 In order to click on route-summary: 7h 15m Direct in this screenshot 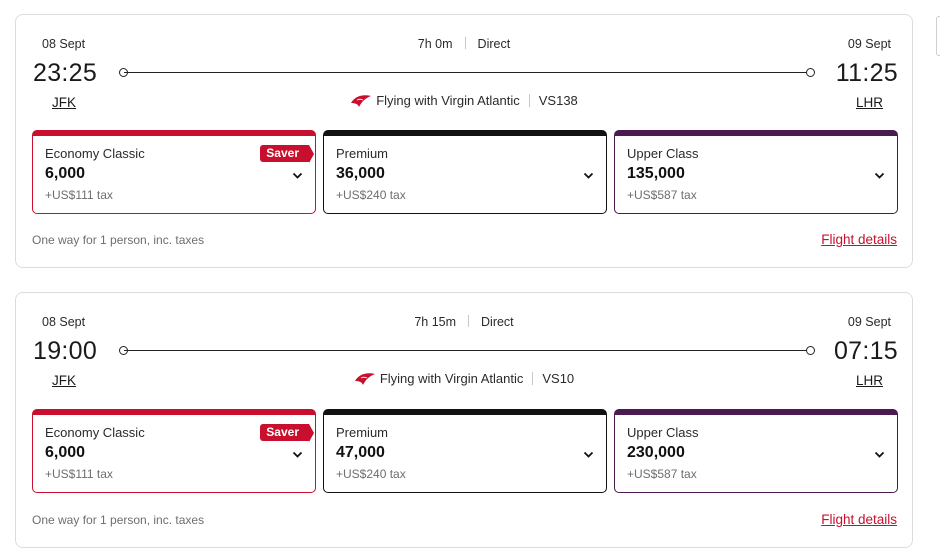, I will do `click(464, 322)`.